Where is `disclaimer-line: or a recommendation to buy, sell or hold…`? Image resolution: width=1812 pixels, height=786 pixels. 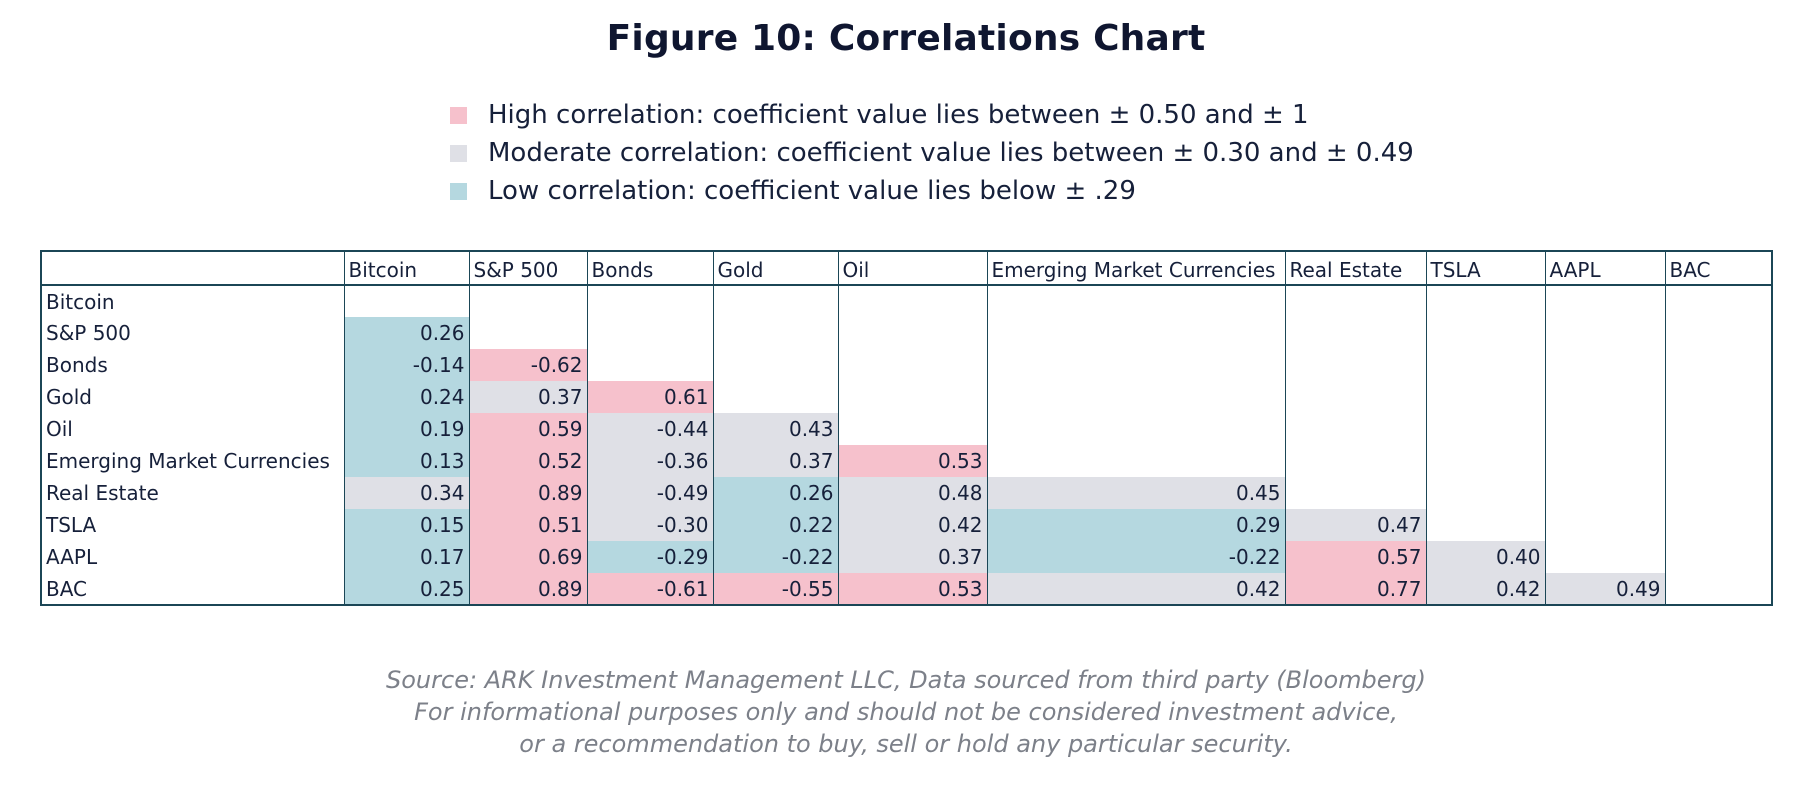
disclaimer-line: or a recommendation to buy, sell or hold… is located at coordinates (906, 744).